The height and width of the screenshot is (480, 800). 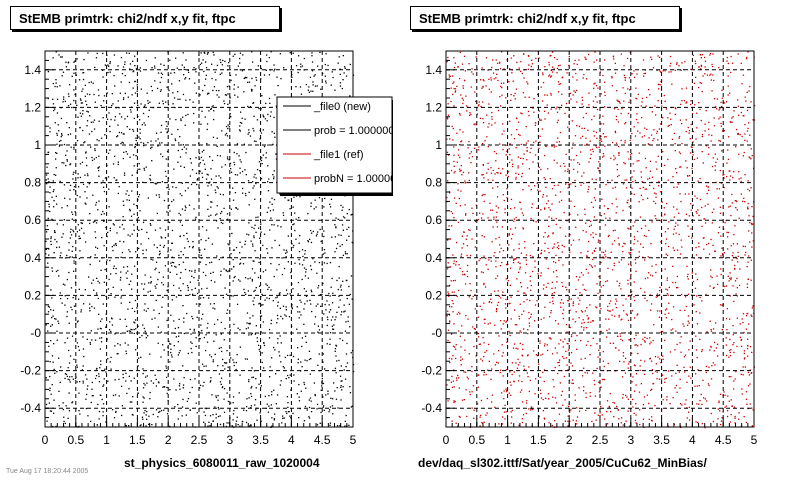 What do you see at coordinates (229, 440) in the screenshot?
I see `left-x-tick-label: 3` at bounding box center [229, 440].